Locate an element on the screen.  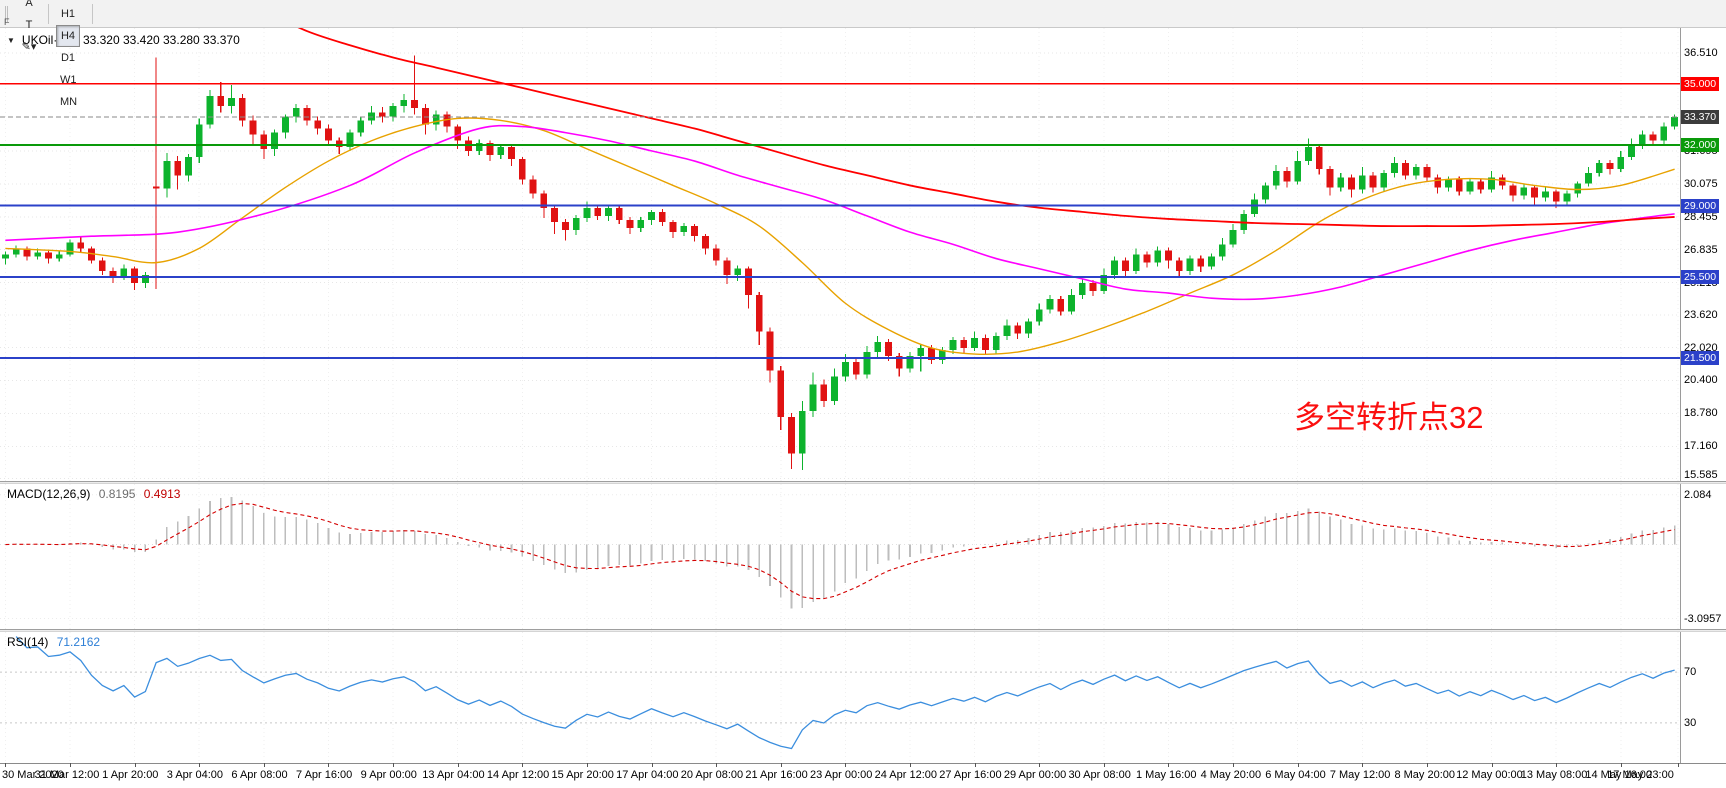
price-axis-border is located at coordinates (1680, 395).